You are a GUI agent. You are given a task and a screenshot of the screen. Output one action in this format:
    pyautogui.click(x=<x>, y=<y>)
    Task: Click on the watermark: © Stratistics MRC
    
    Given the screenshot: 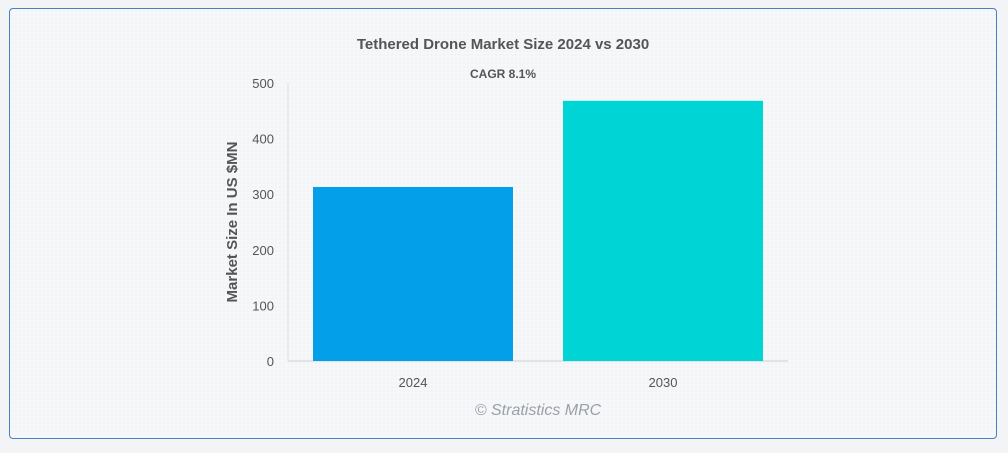 What is the action you would take?
    pyautogui.click(x=538, y=410)
    